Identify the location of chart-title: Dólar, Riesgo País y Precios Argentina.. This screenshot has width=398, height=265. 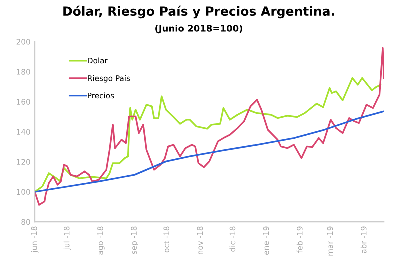
(199, 12).